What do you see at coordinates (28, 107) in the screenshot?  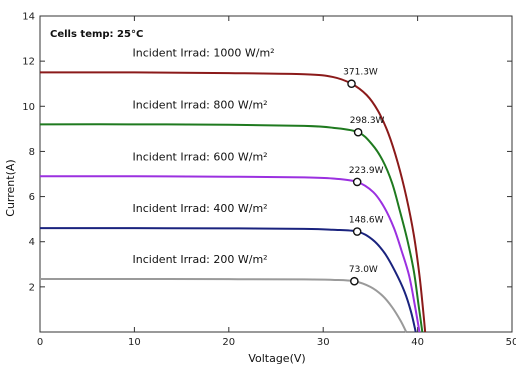 I see `y-tick-label: 10` at bounding box center [28, 107].